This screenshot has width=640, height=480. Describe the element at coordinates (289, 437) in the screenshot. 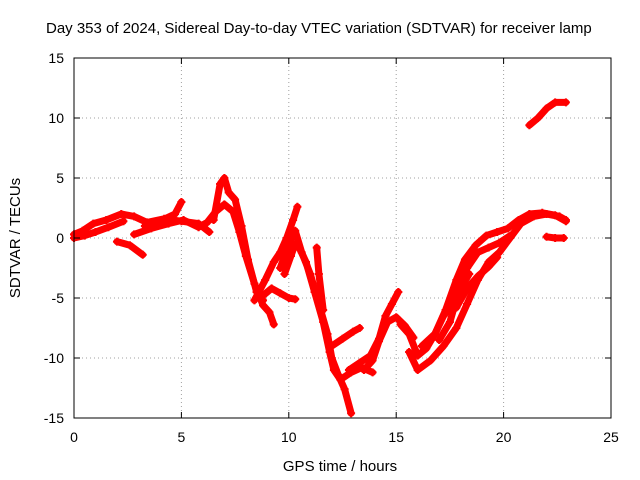

I see `x-tick-label: 10` at that location.